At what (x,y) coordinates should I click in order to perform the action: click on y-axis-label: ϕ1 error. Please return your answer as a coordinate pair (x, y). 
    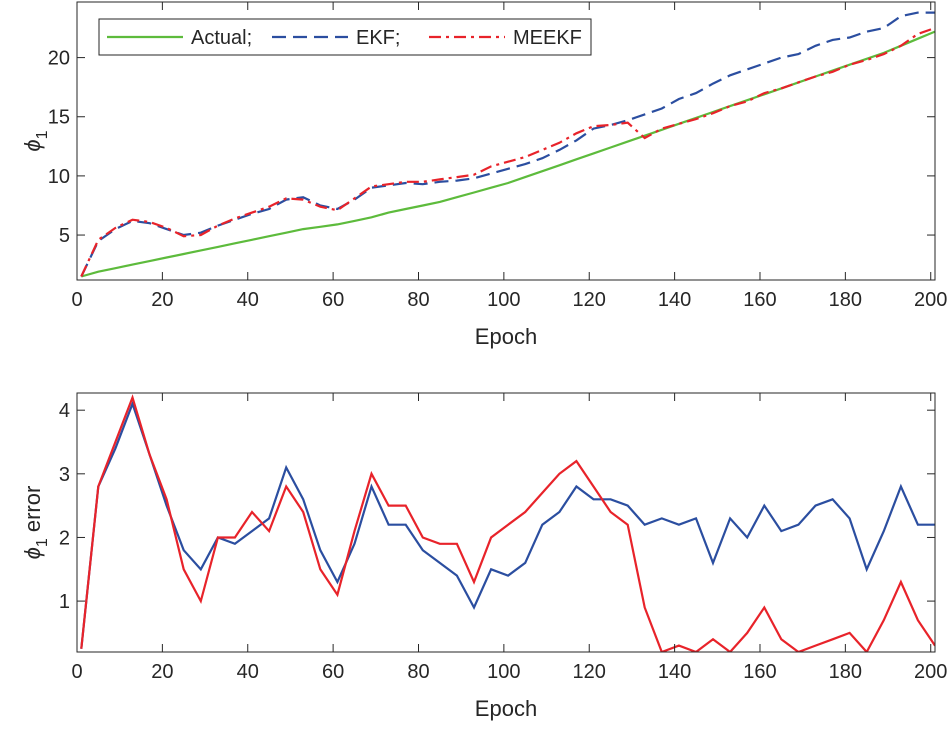
    Looking at the image, I should click on (35, 523).